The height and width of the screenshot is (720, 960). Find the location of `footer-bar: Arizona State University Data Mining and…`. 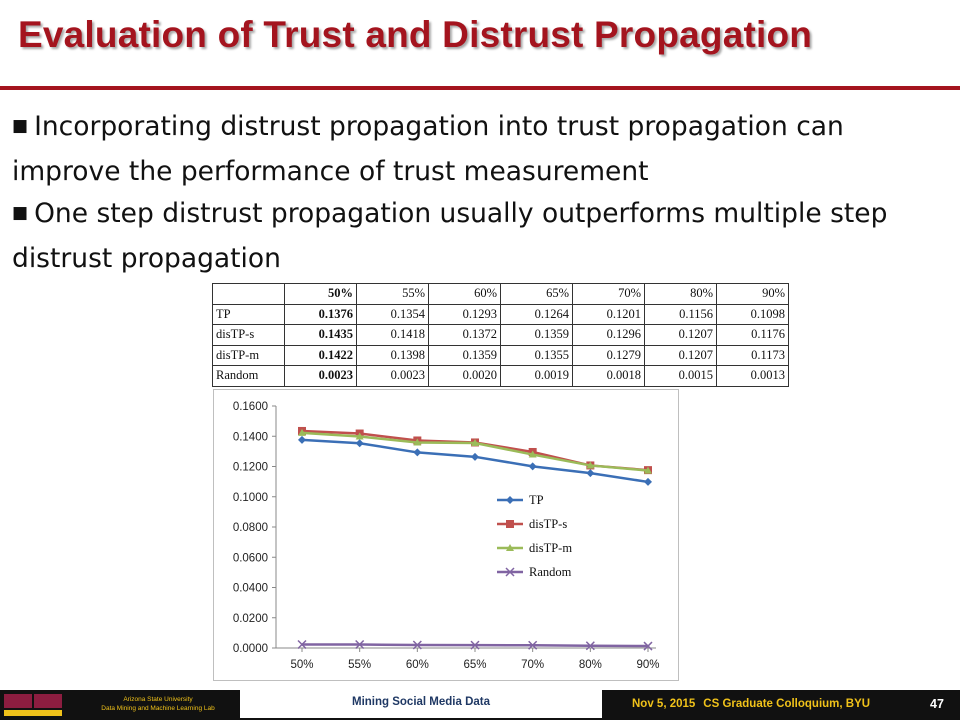

footer-bar: Arizona State University Data Mining and… is located at coordinates (480, 705).